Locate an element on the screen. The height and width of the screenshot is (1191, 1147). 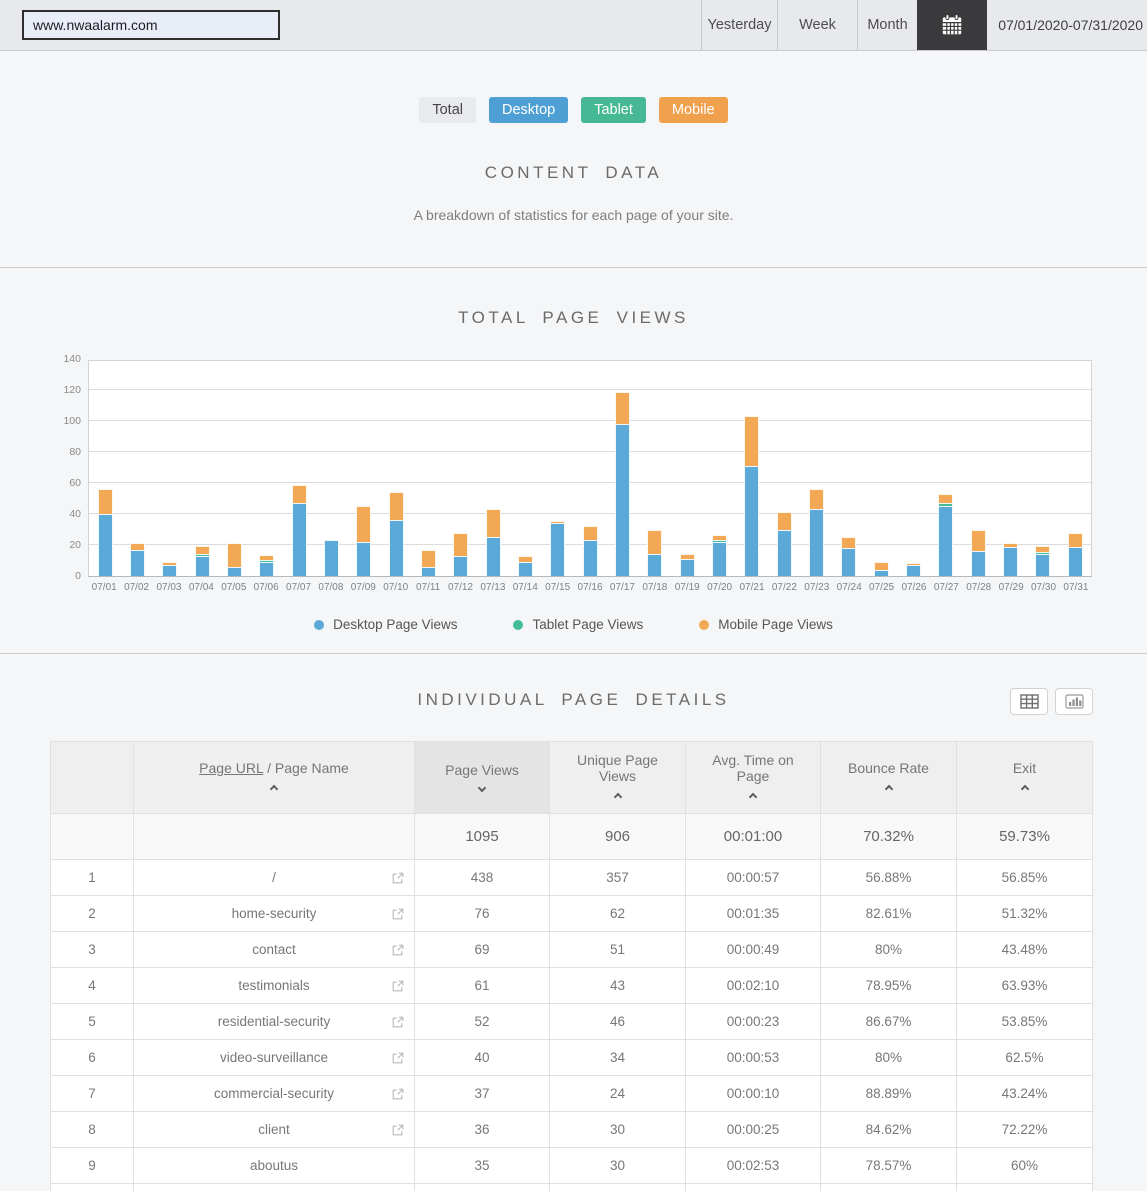
exit-label: Exit is located at coordinates (1024, 768).